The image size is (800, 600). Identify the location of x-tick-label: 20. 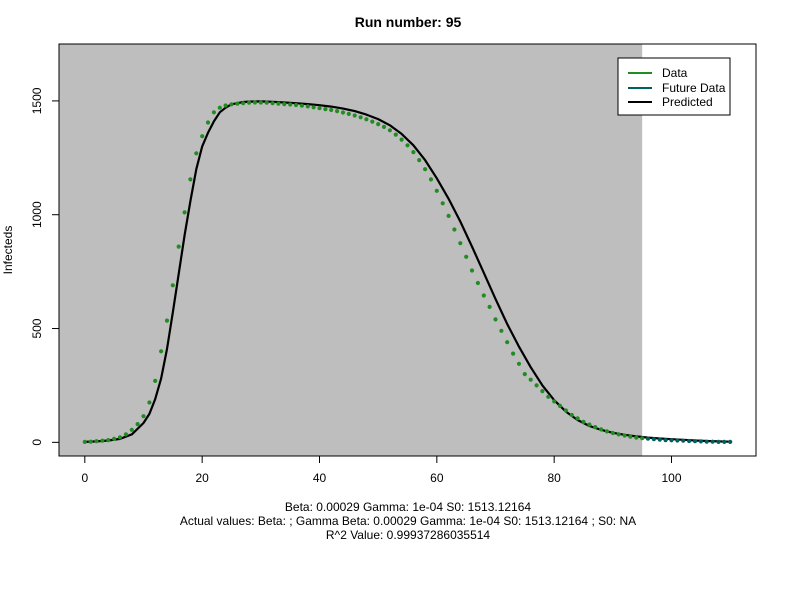
(202, 478).